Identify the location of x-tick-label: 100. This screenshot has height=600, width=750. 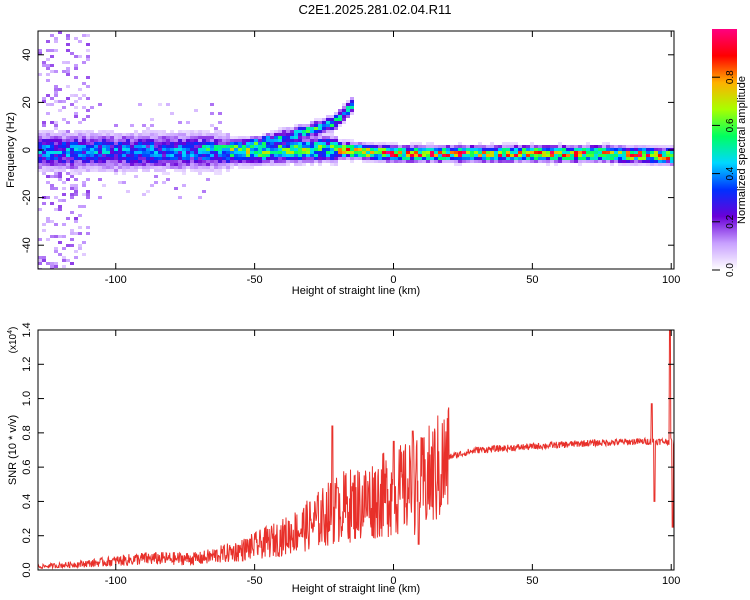
(671, 280).